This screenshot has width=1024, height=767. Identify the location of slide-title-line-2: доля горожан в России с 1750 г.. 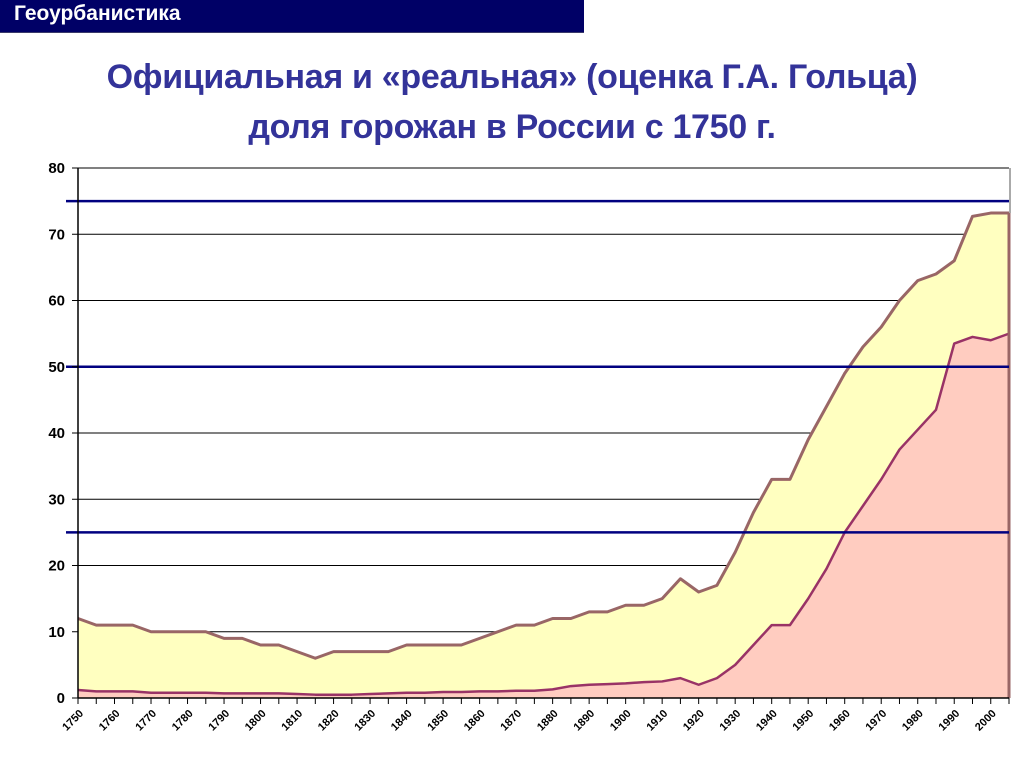
(512, 127).